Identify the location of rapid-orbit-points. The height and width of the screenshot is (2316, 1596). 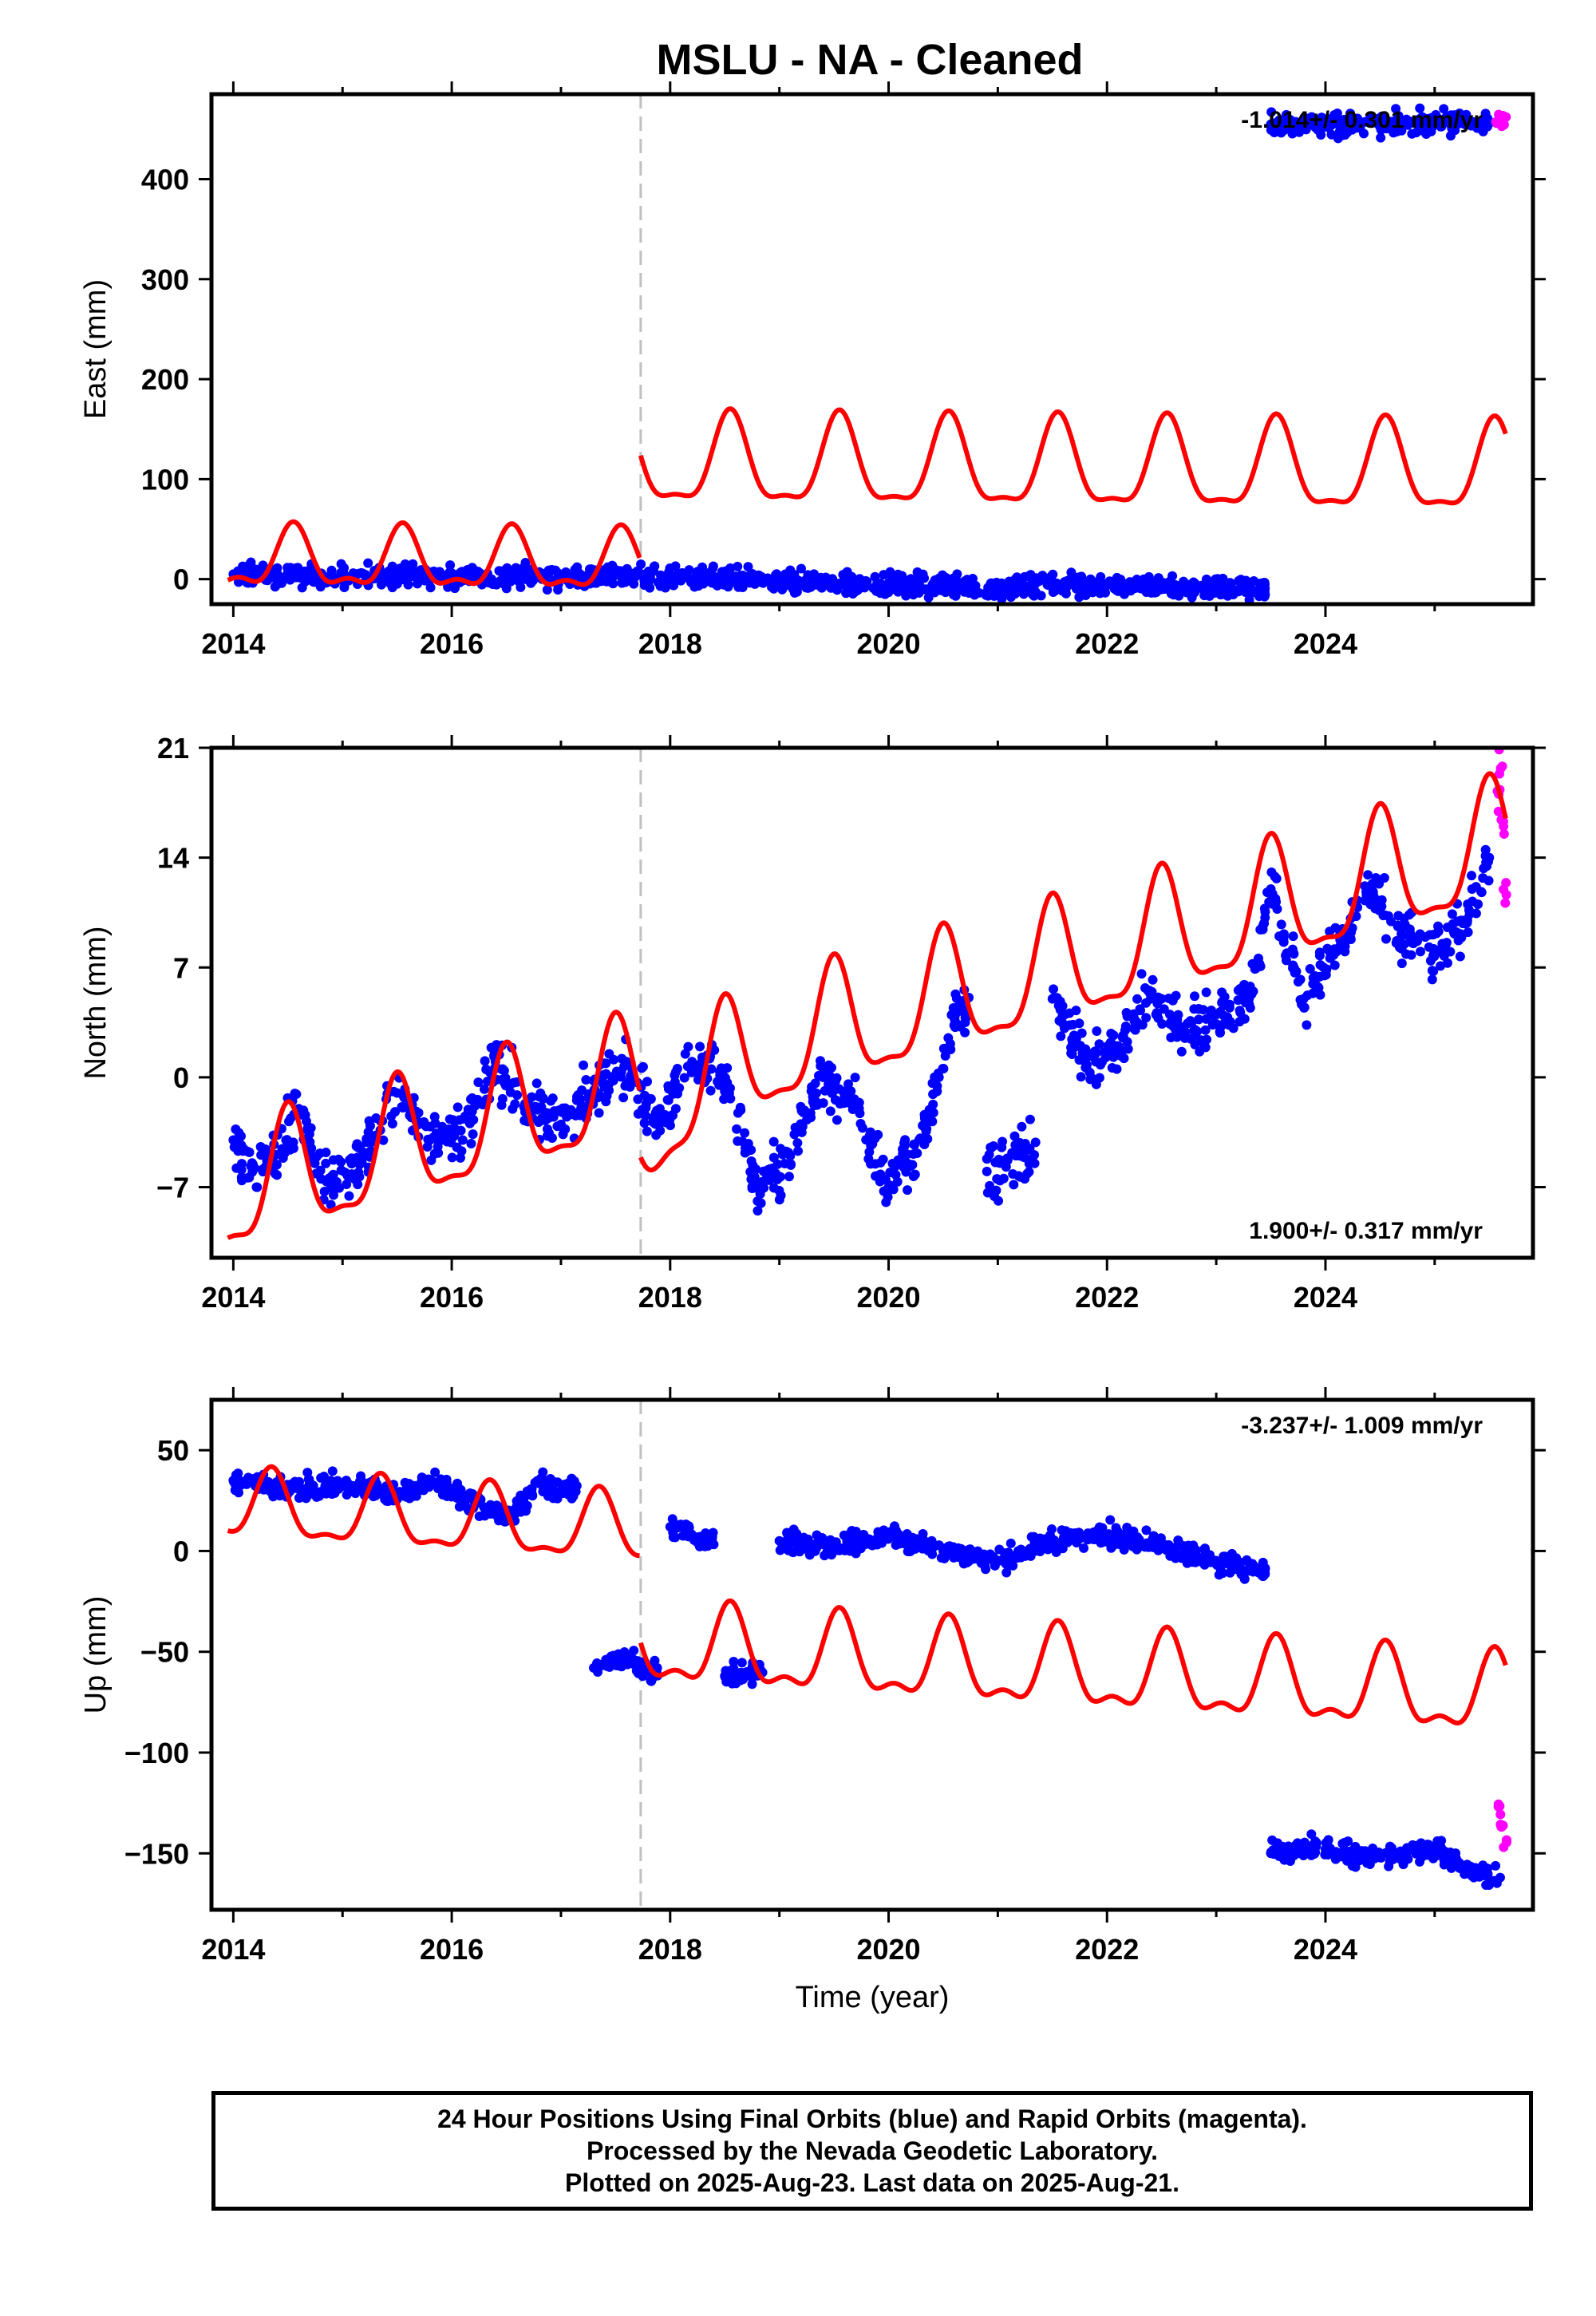
(1501, 120).